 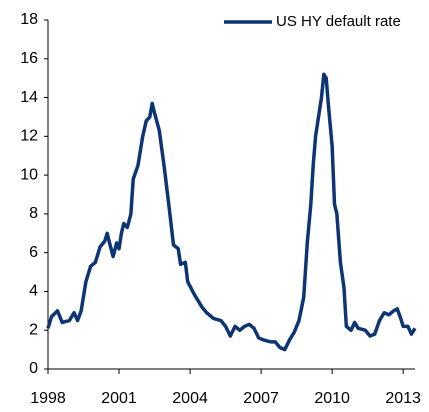 I want to click on y-tick-label: 14, so click(x=29, y=97).